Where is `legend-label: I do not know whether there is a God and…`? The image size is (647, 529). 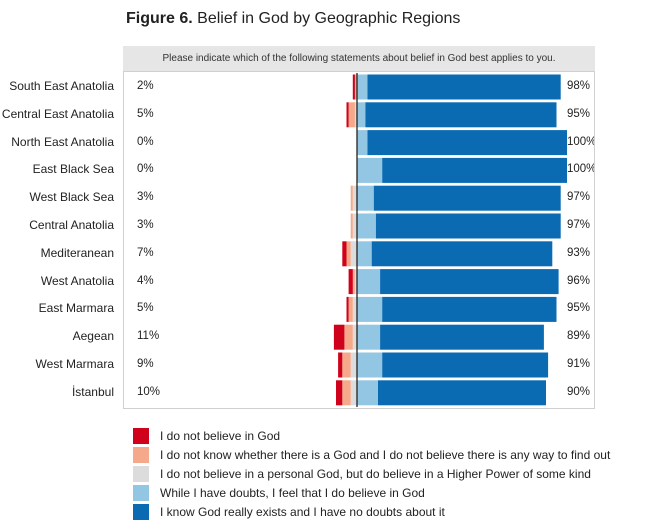 legend-label: I do not know whether there is a God and… is located at coordinates (385, 455).